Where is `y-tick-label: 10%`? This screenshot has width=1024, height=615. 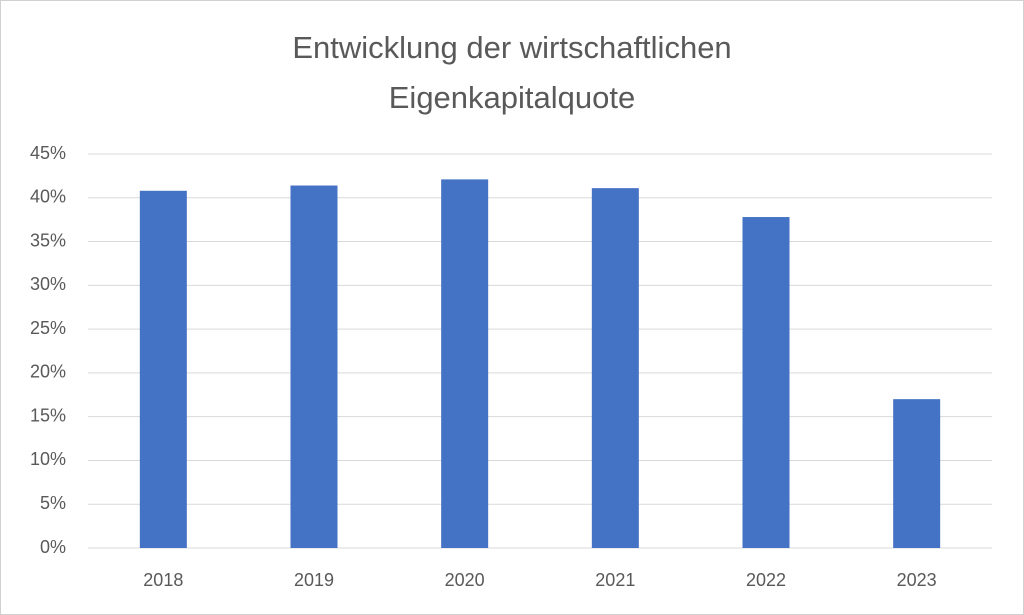 y-tick-label: 10% is located at coordinates (48, 459).